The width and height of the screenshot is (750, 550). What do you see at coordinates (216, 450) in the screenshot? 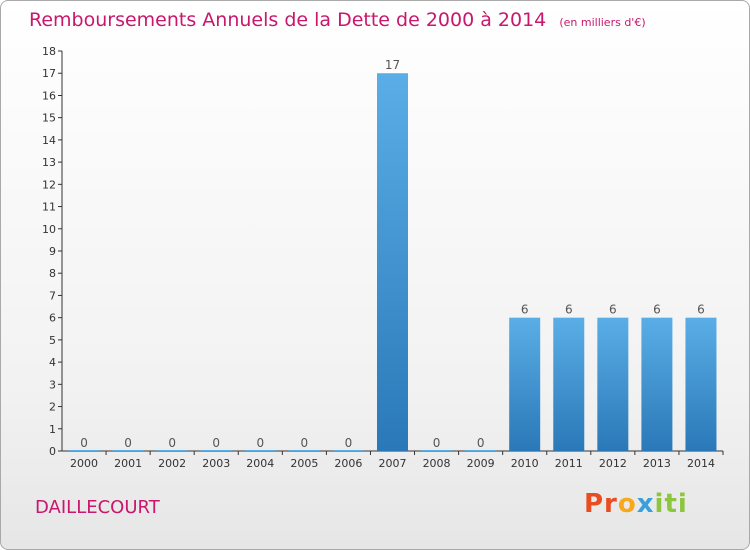
I see `bar-2003` at bounding box center [216, 450].